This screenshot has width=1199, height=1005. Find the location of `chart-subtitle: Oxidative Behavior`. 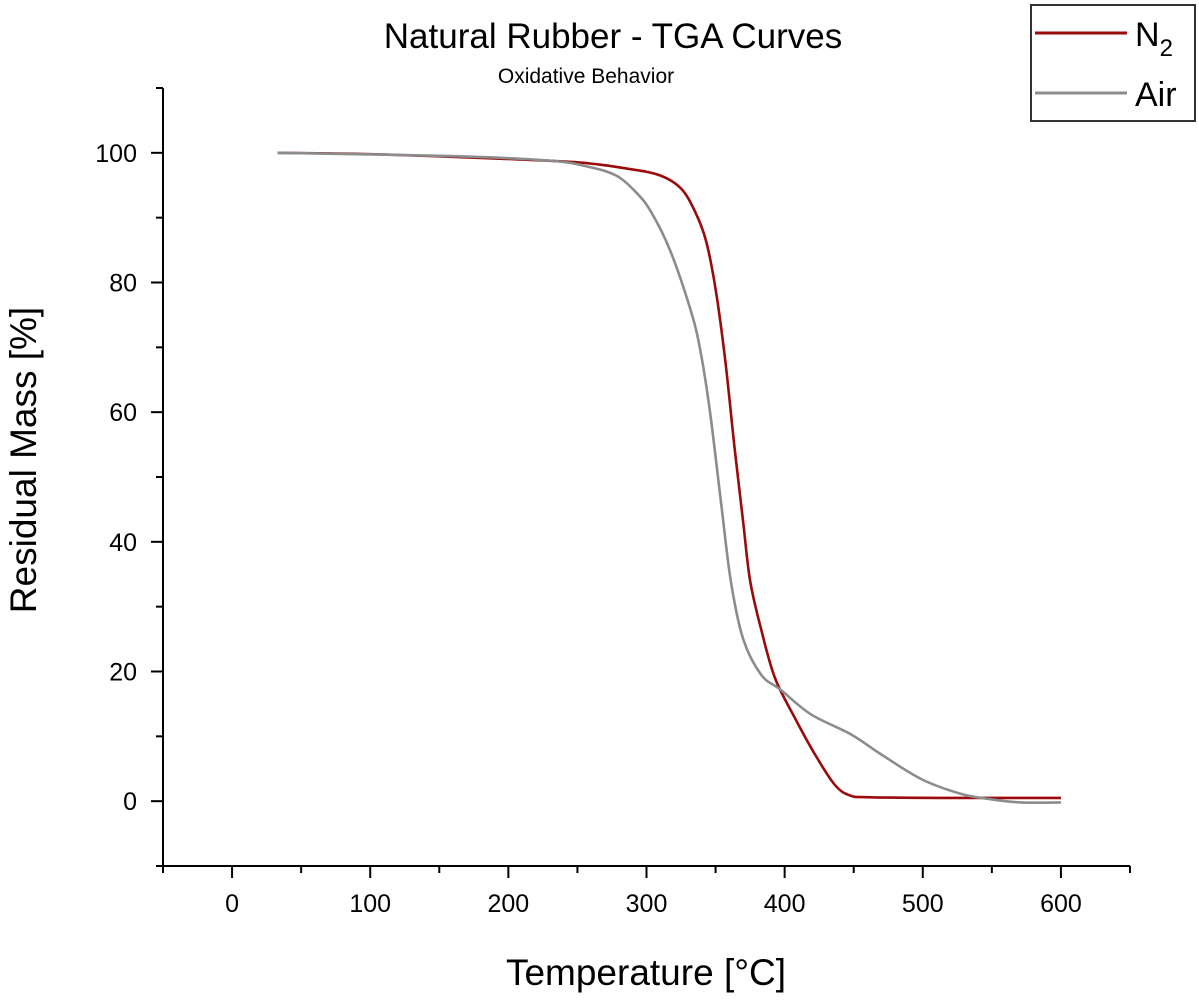

chart-subtitle: Oxidative Behavior is located at coordinates (586, 76).